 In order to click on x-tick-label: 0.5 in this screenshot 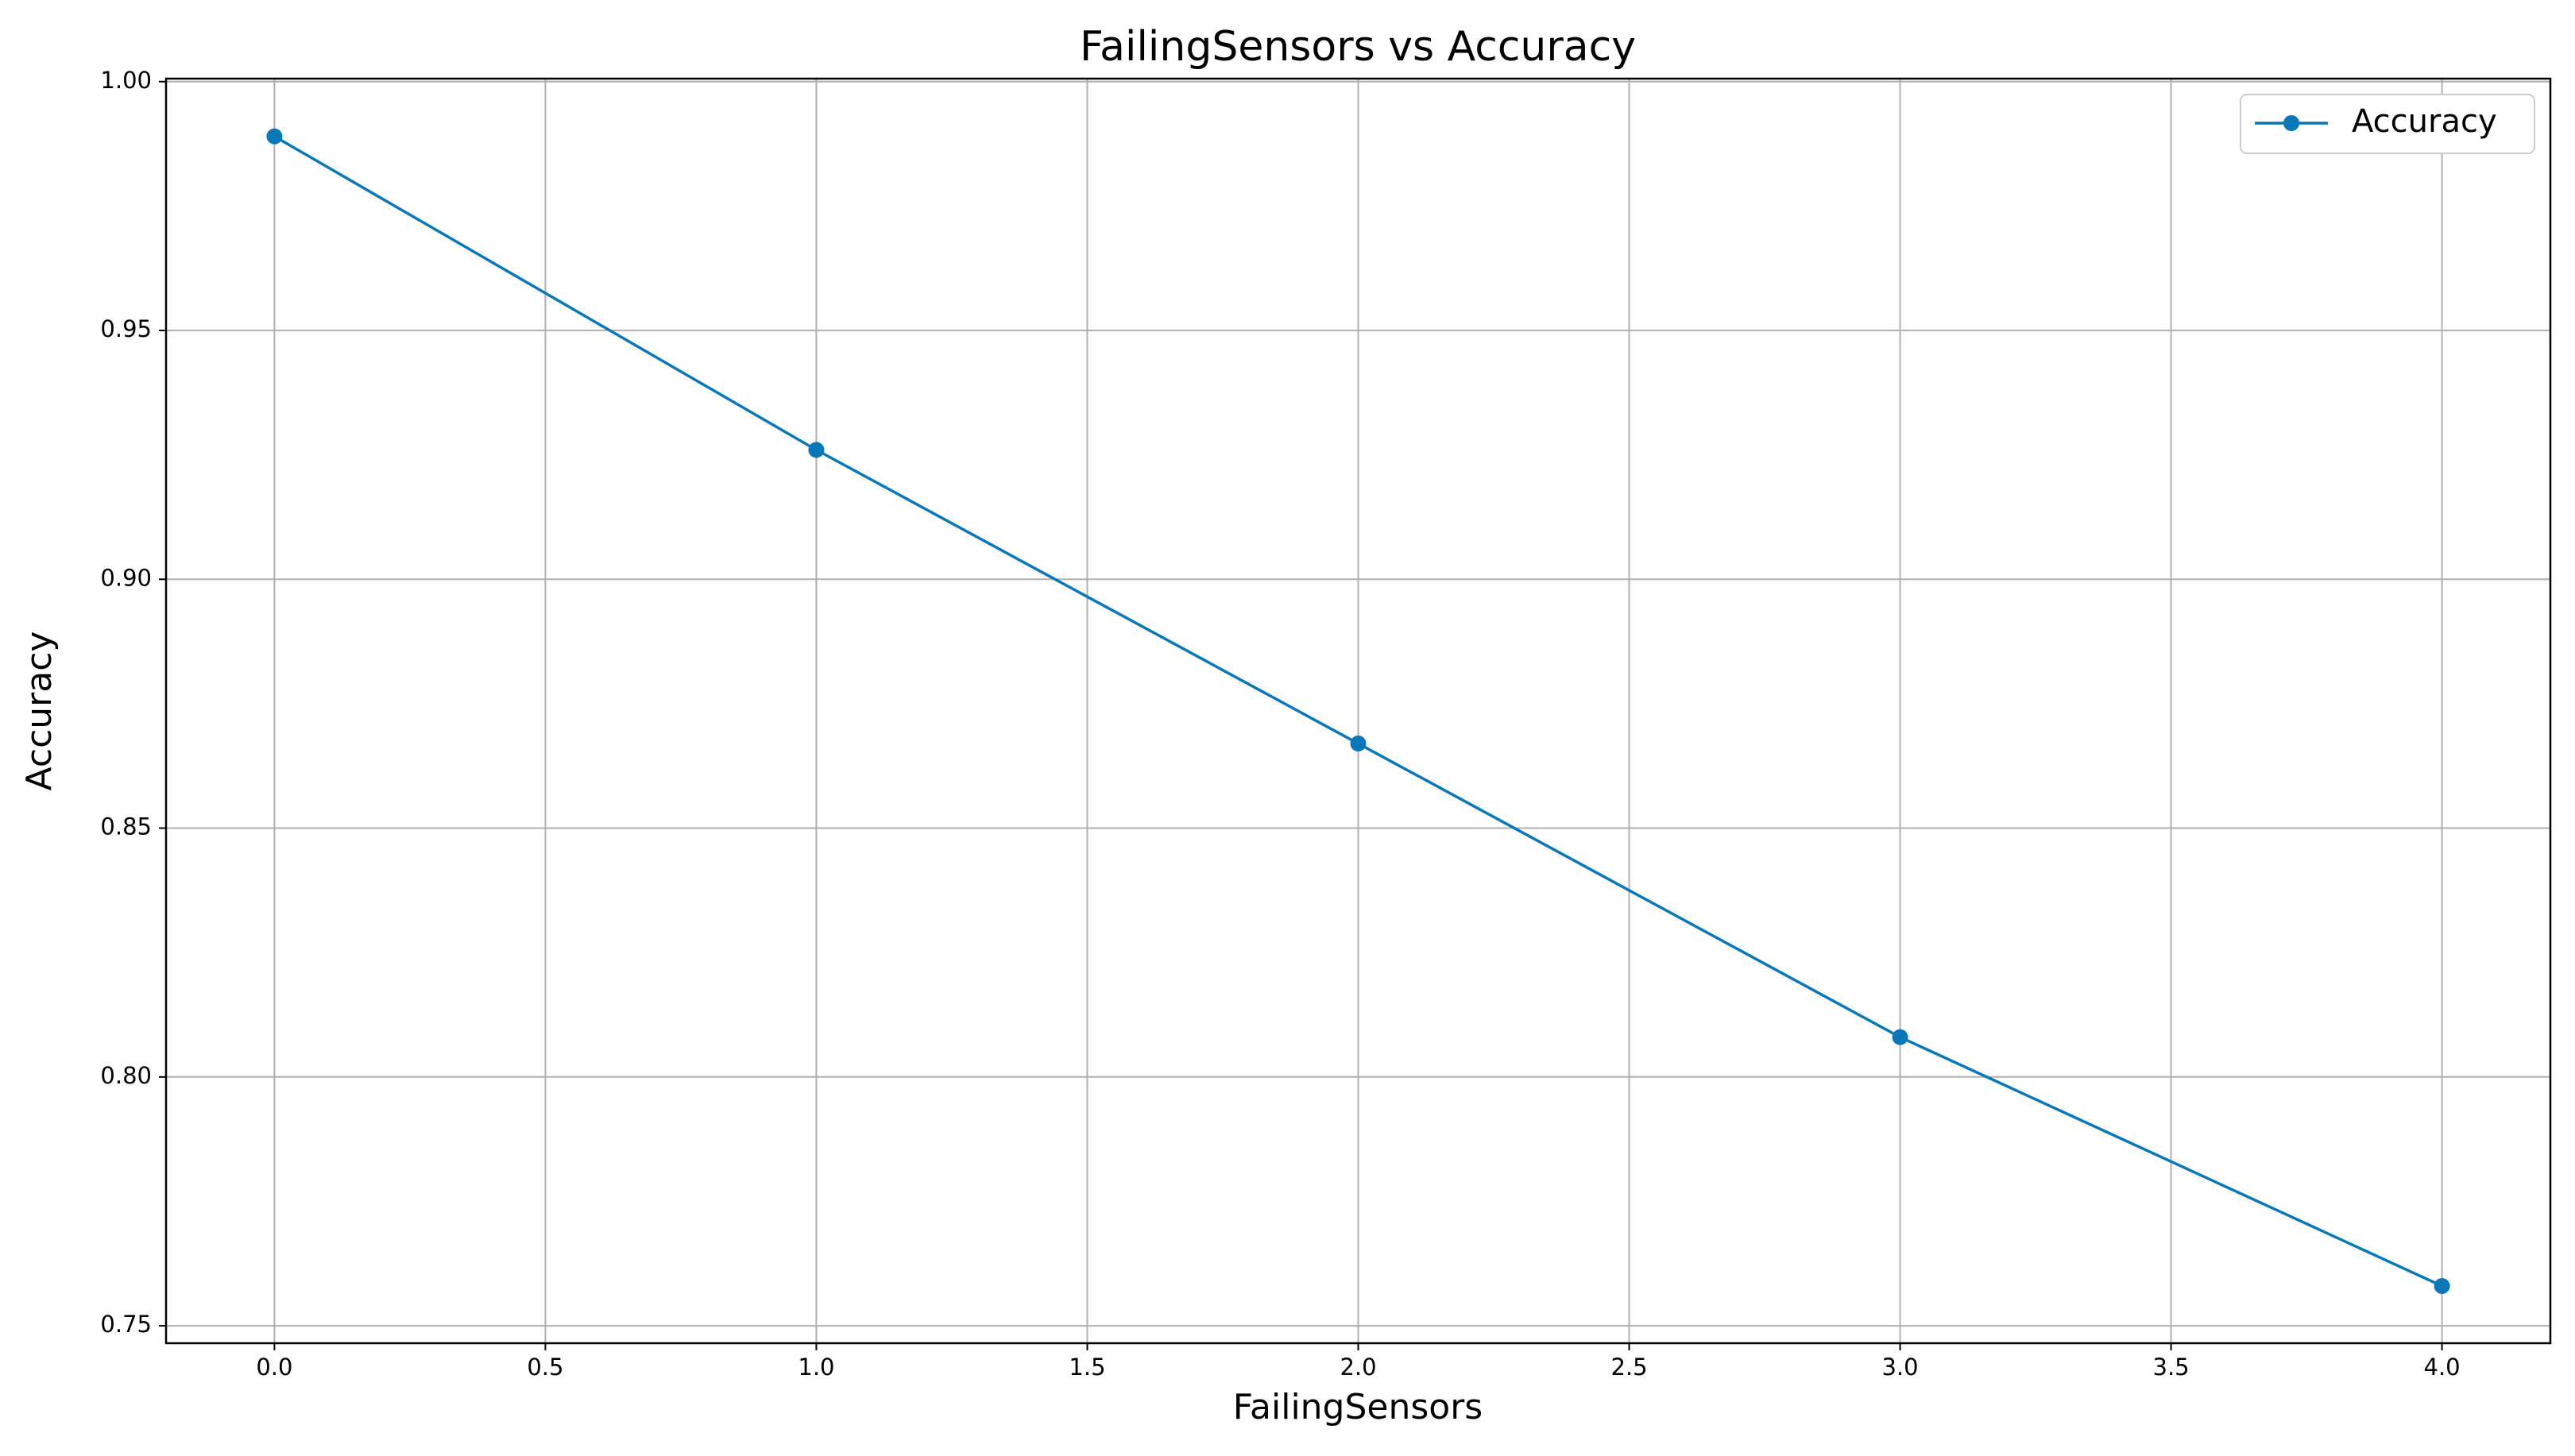, I will do `click(545, 1367)`.